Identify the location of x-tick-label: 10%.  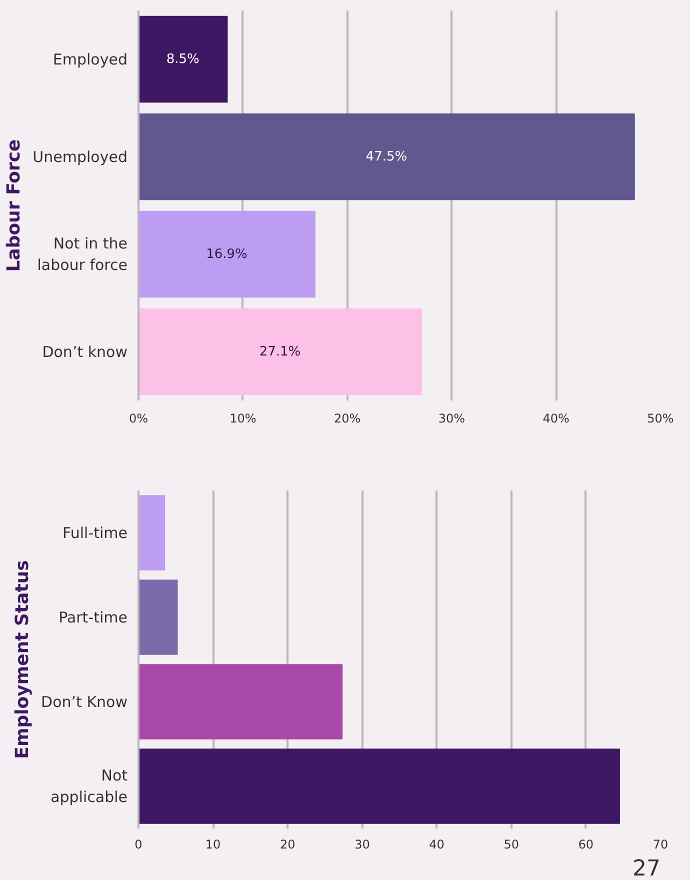
(243, 419).